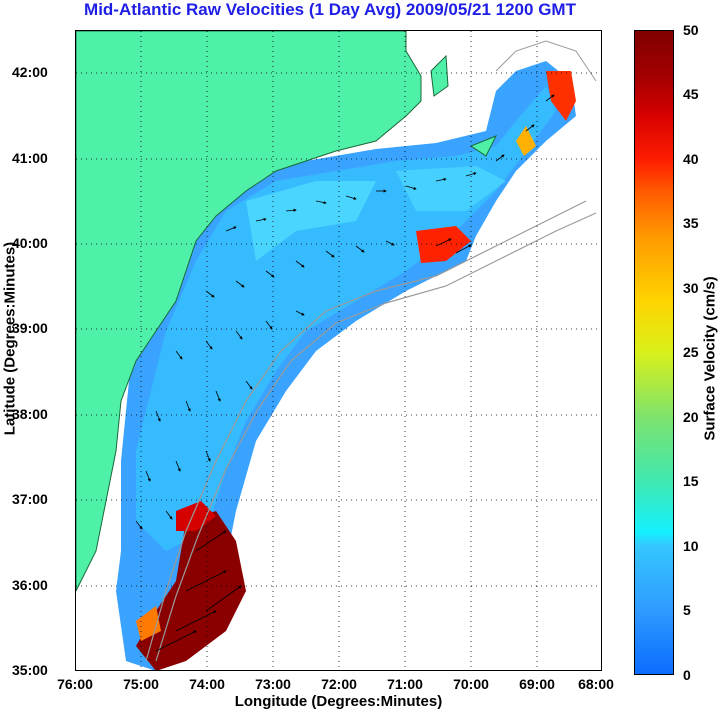  Describe the element at coordinates (207, 684) in the screenshot. I see `x-tick: 74:00` at that location.